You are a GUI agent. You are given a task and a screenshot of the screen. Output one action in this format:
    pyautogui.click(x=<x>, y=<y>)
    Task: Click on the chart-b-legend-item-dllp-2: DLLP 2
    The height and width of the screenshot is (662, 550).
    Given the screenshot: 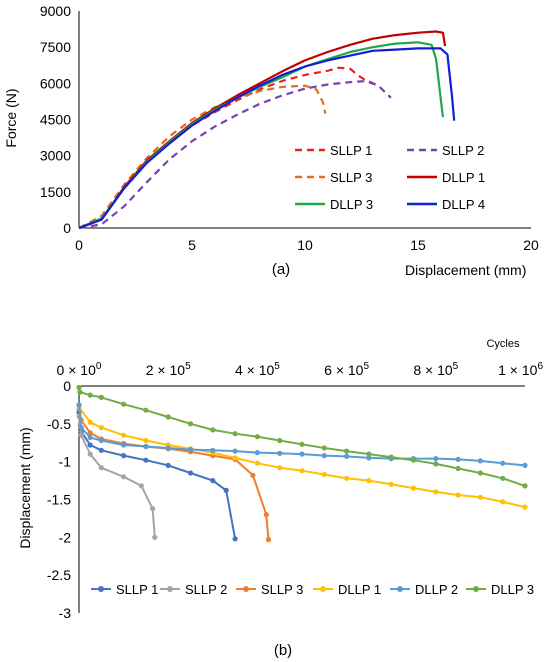 What is the action you would take?
    pyautogui.click(x=424, y=589)
    